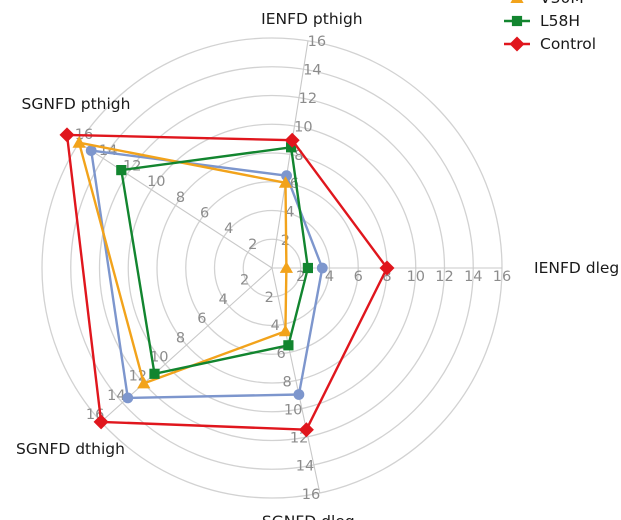 The image size is (621, 520). What do you see at coordinates (76, 104) in the screenshot?
I see `axis-title: SGNFD pthigh` at bounding box center [76, 104].